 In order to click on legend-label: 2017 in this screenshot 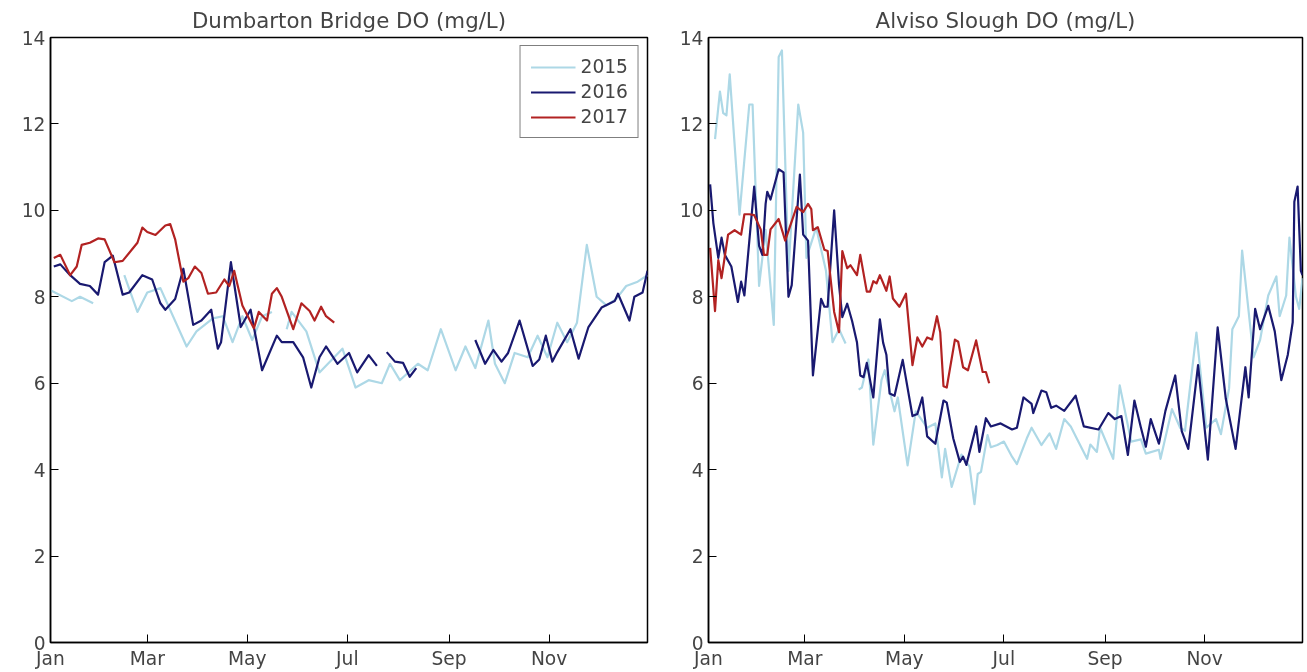, I will do `click(604, 116)`.